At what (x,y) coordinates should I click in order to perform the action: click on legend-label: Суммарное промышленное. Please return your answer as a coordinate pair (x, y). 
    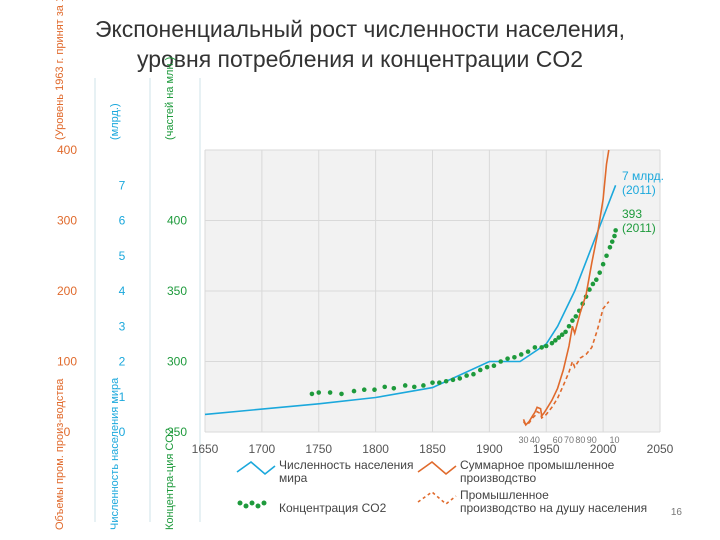
    Looking at the image, I should click on (537, 465).